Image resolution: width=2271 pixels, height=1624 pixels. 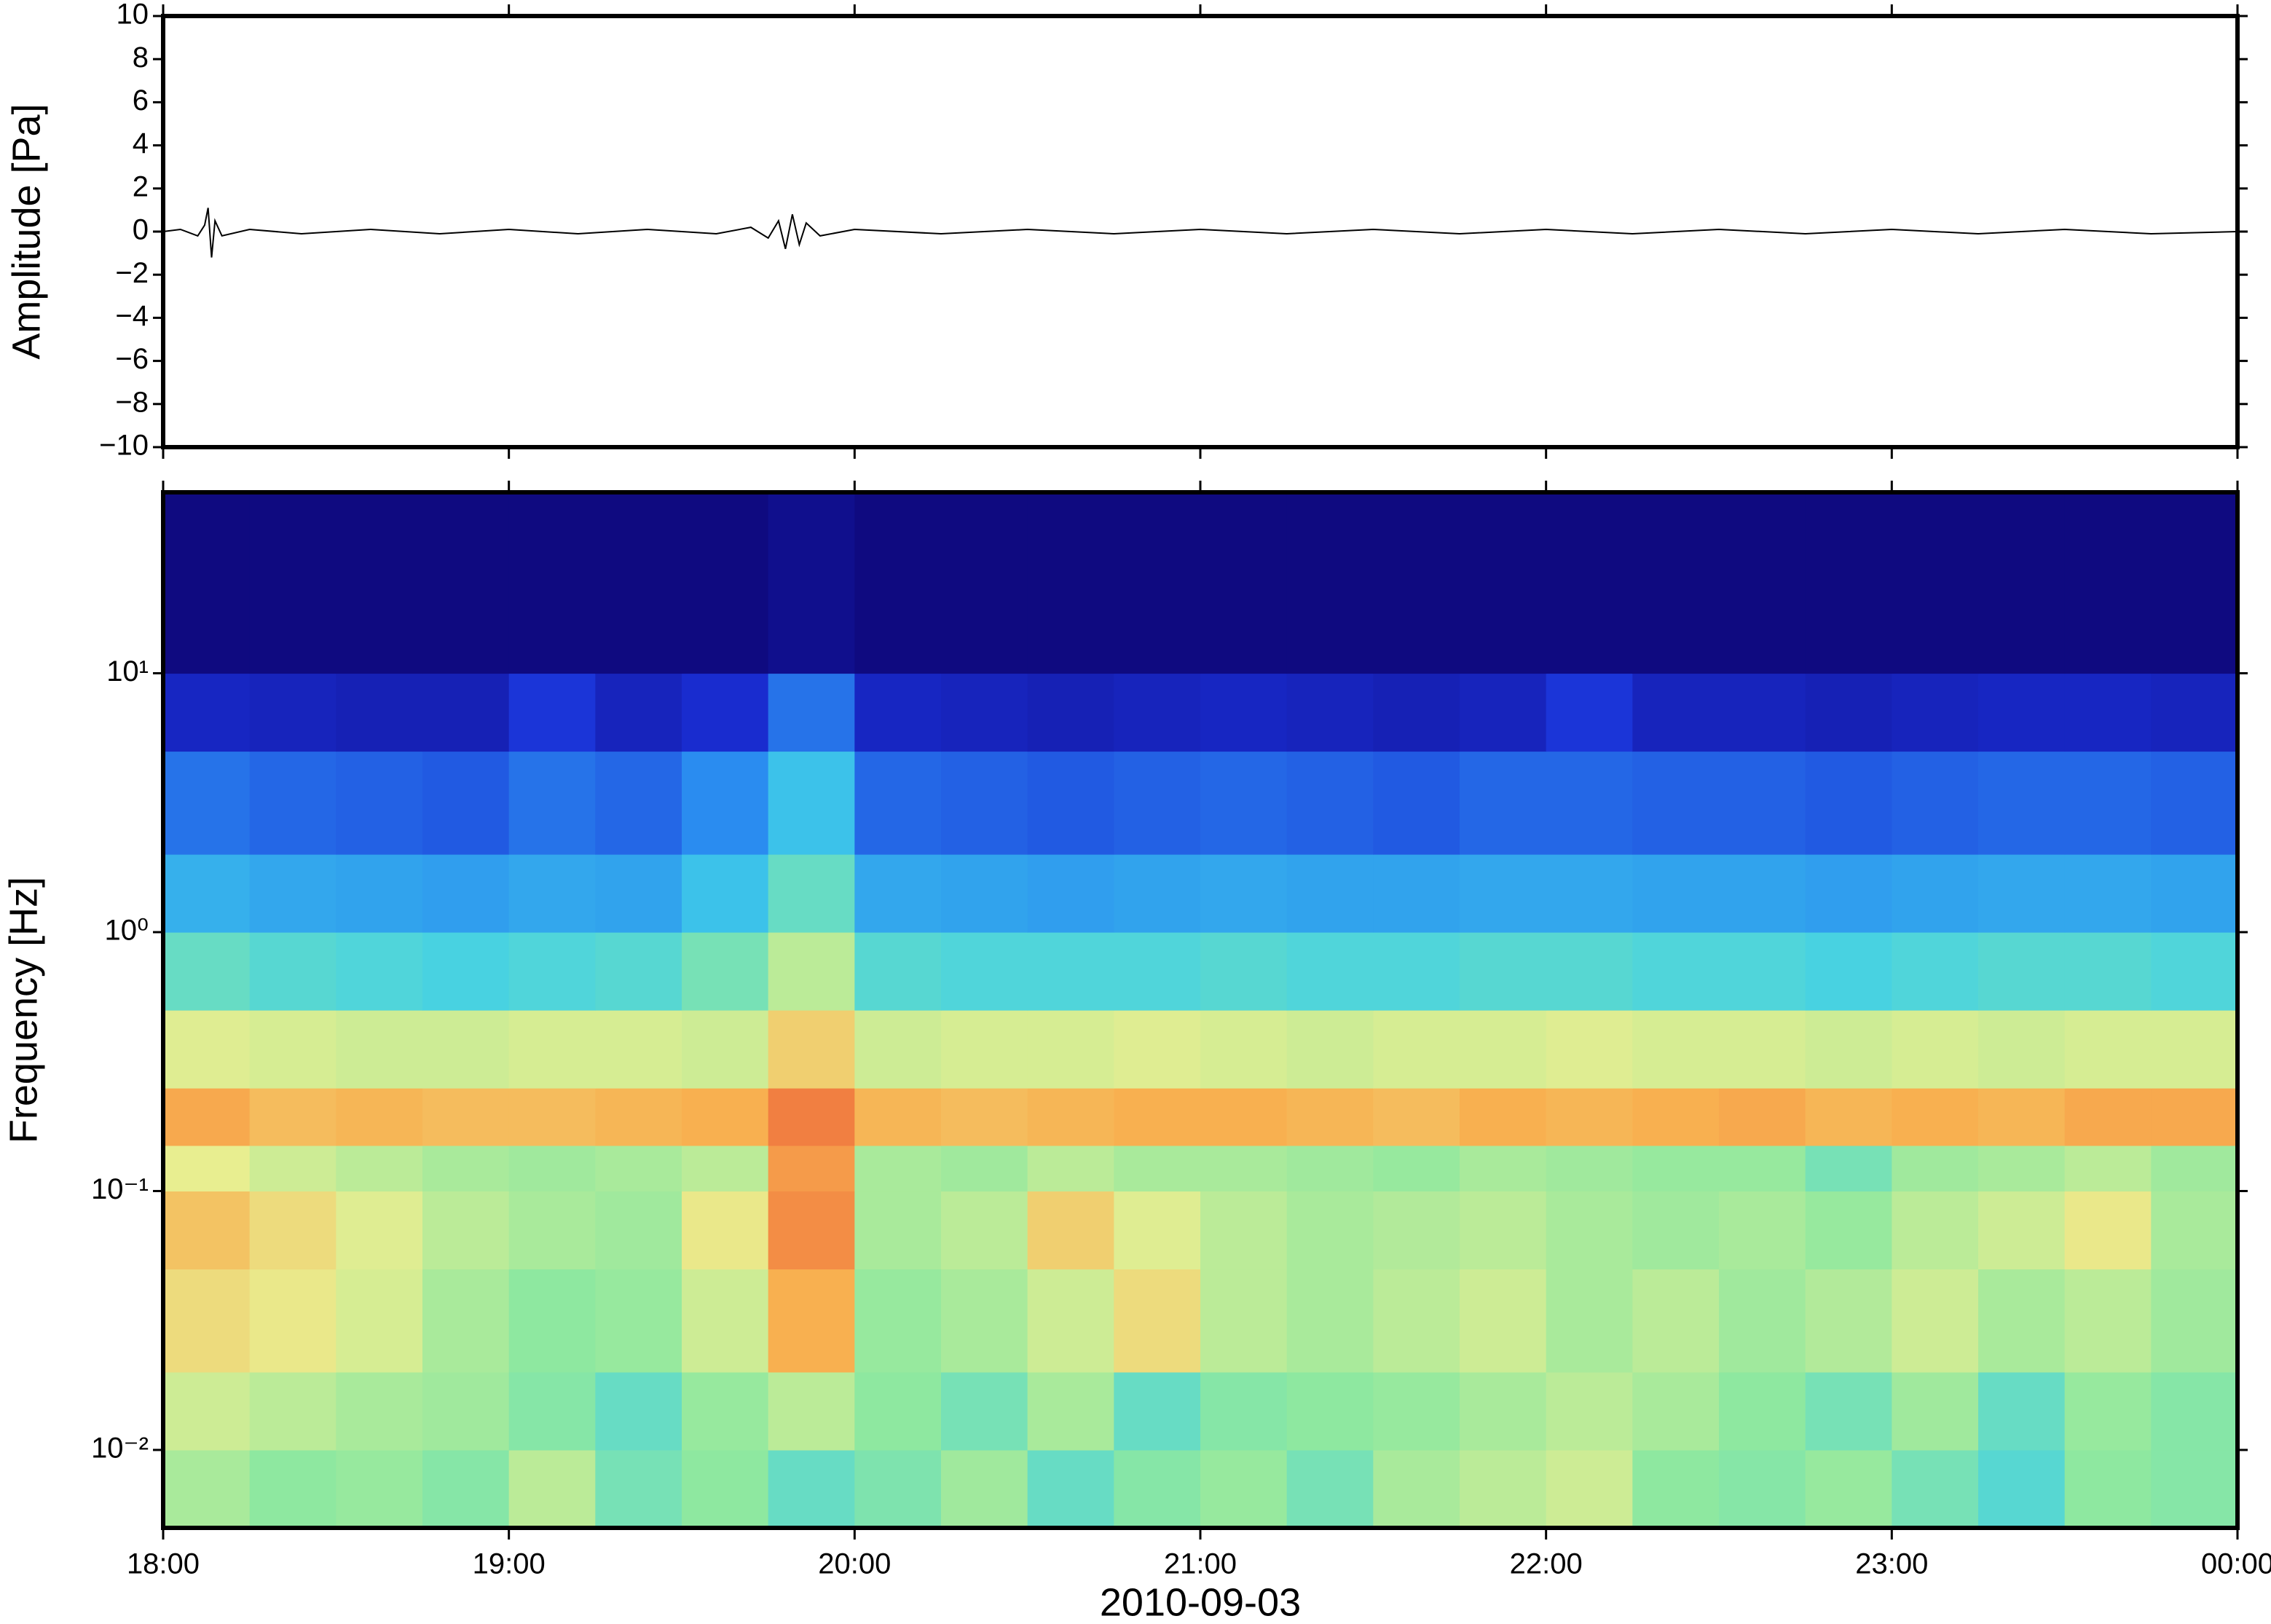 I want to click on y-tick-label: 6, so click(x=141, y=100).